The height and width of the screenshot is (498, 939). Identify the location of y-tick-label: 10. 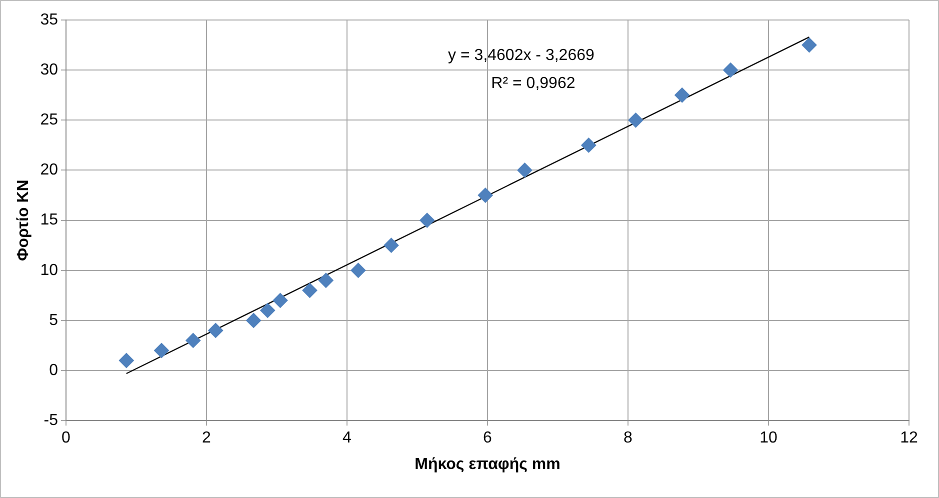
(49, 270).